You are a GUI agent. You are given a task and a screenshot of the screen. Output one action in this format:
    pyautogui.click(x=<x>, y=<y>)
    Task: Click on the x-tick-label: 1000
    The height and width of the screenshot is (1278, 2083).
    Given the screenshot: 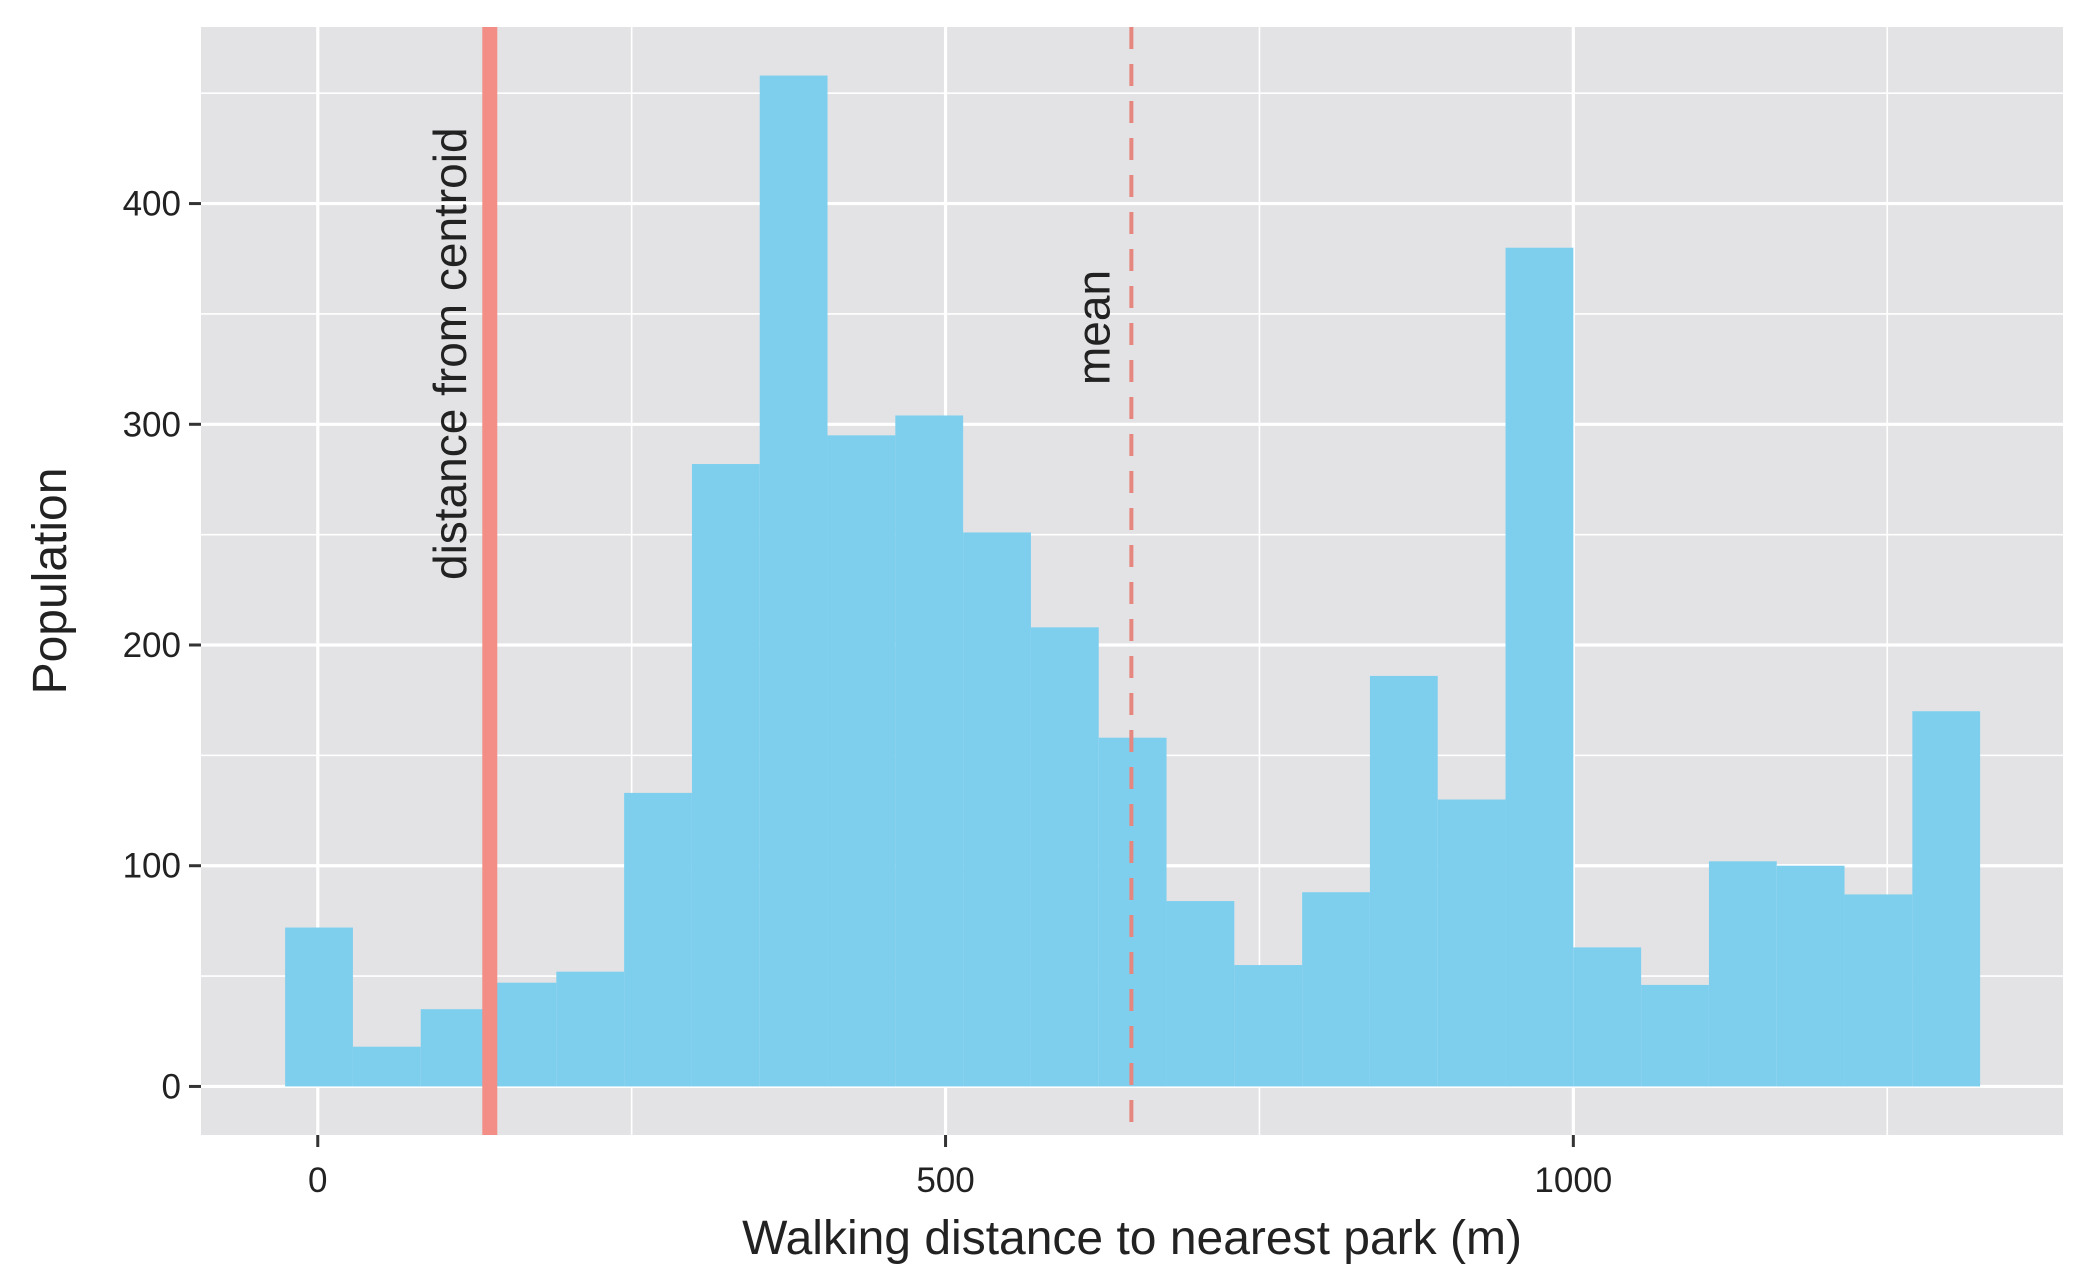 What is the action you would take?
    pyautogui.click(x=1573, y=1180)
    